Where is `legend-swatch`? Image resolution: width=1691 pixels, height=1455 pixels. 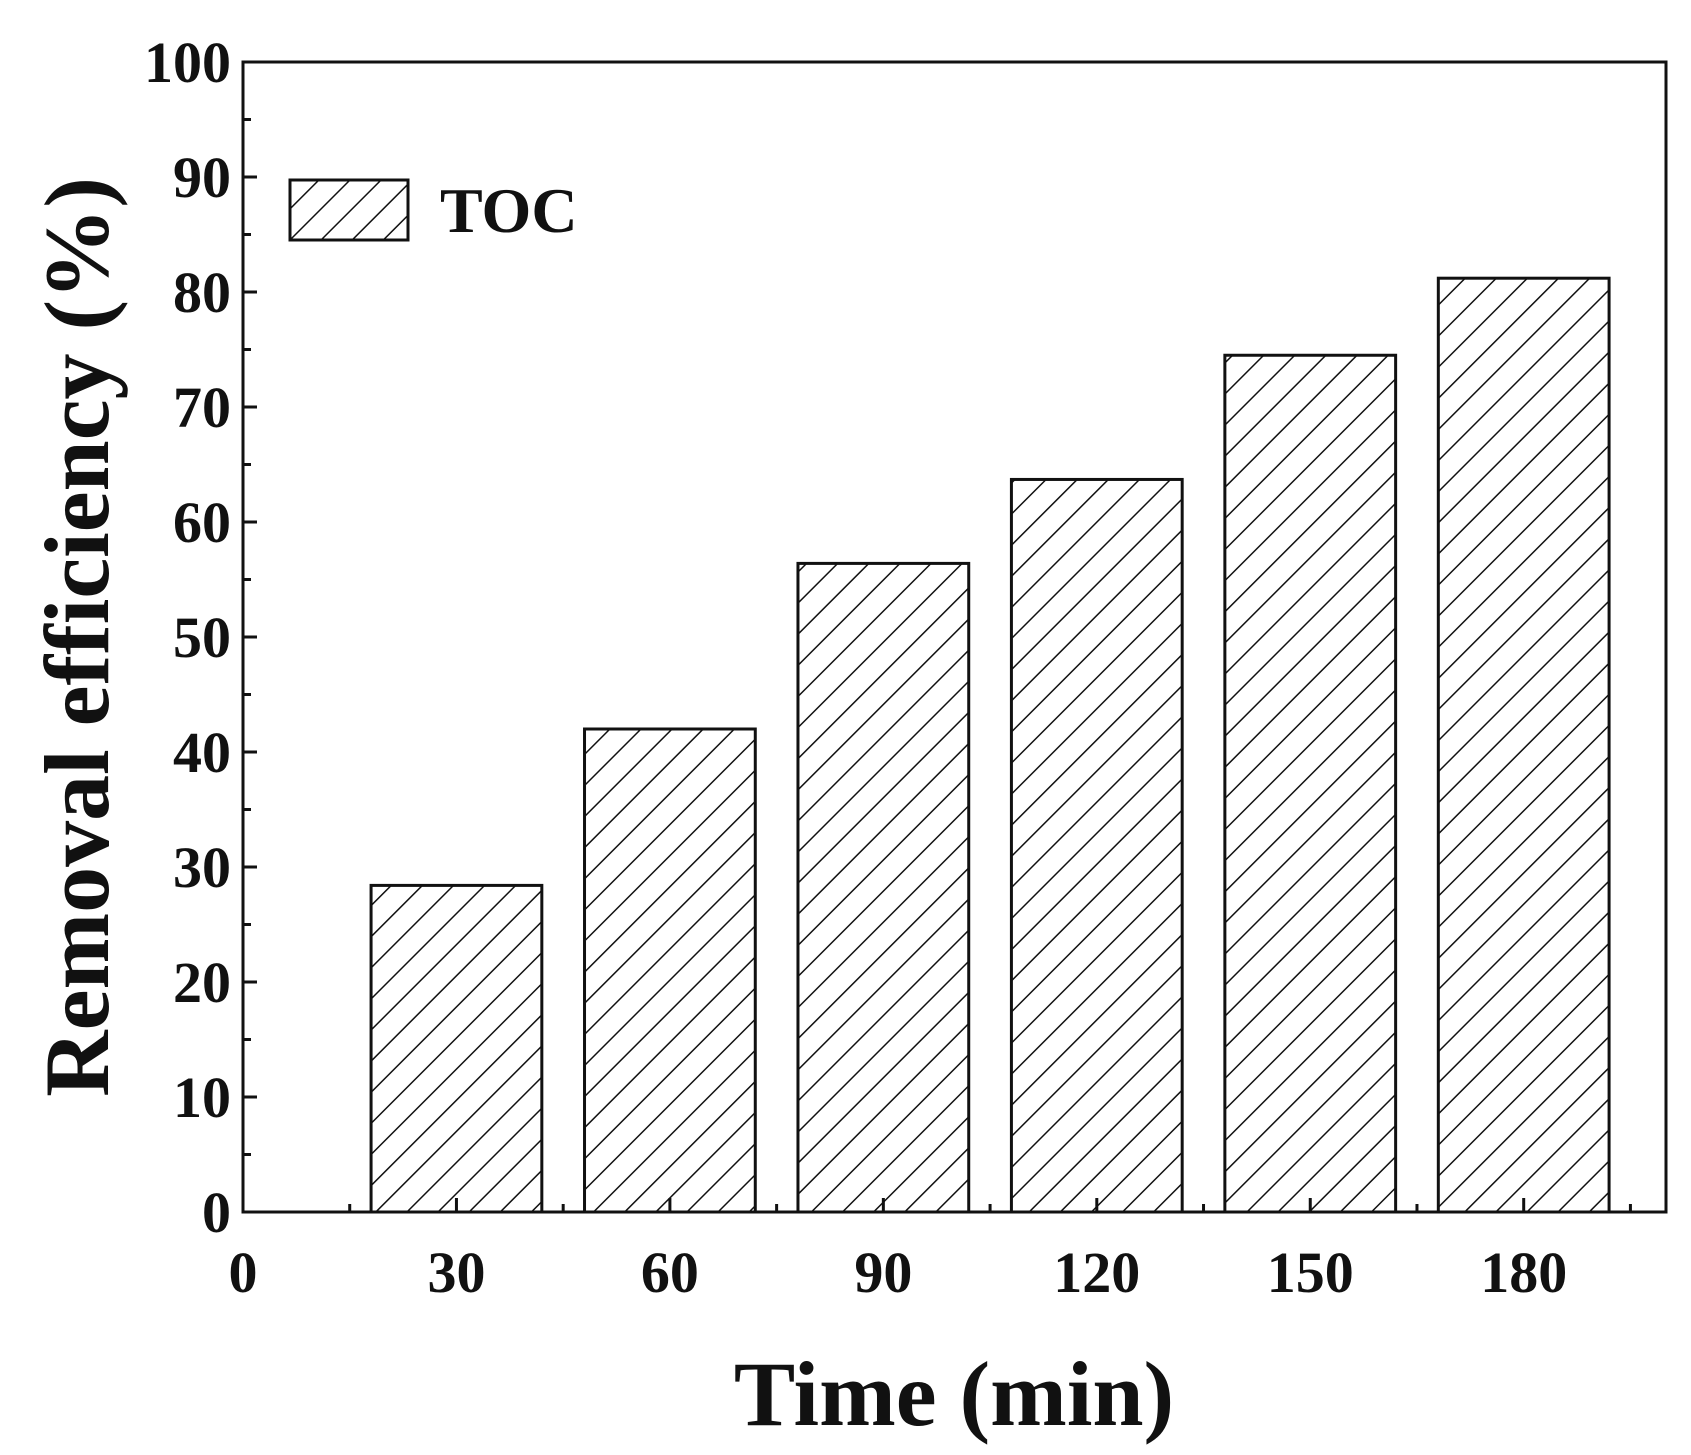 legend-swatch is located at coordinates (349, 210).